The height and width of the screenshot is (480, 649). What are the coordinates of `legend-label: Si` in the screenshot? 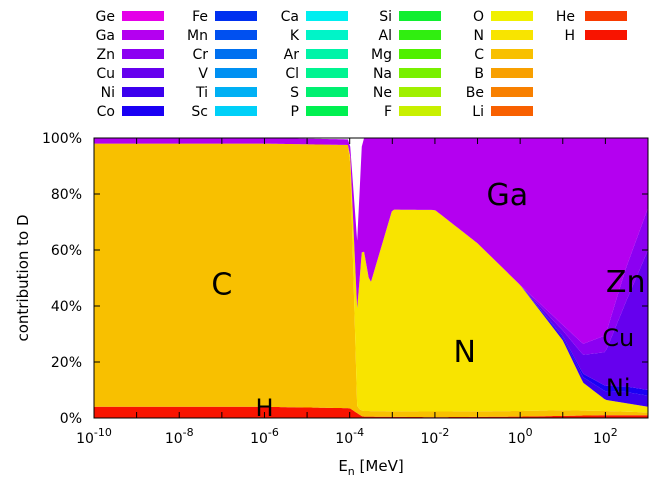 It's located at (385, 17).